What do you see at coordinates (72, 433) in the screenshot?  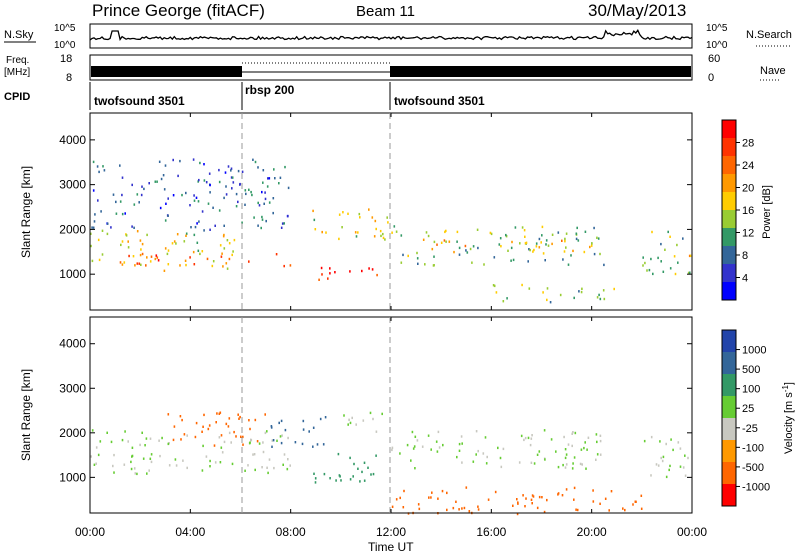 I see `y-tick-label: 2000` at bounding box center [72, 433].